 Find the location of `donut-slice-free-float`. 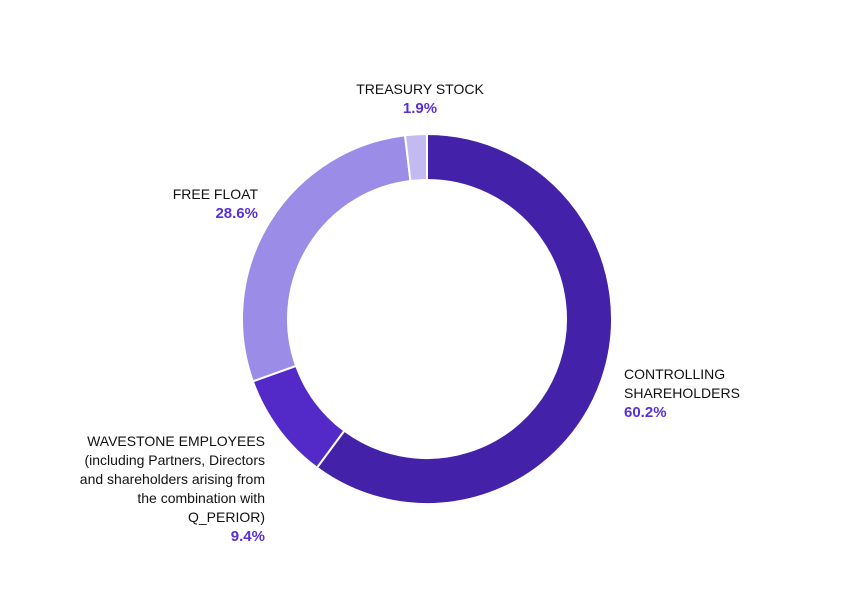

donut-slice-free-float is located at coordinates (326, 258).